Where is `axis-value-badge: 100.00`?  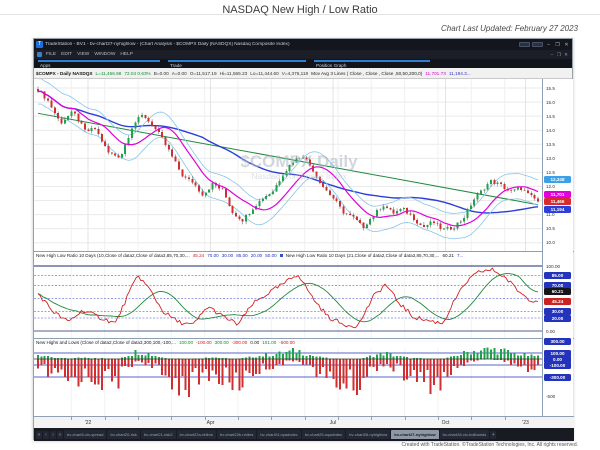
axis-value-badge: 100.00 is located at coordinates (557, 353).